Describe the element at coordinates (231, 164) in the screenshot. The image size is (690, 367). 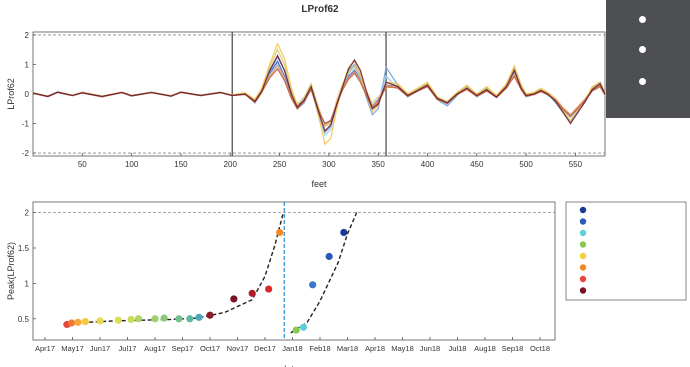
I see `x-tick-label: 200` at that location.